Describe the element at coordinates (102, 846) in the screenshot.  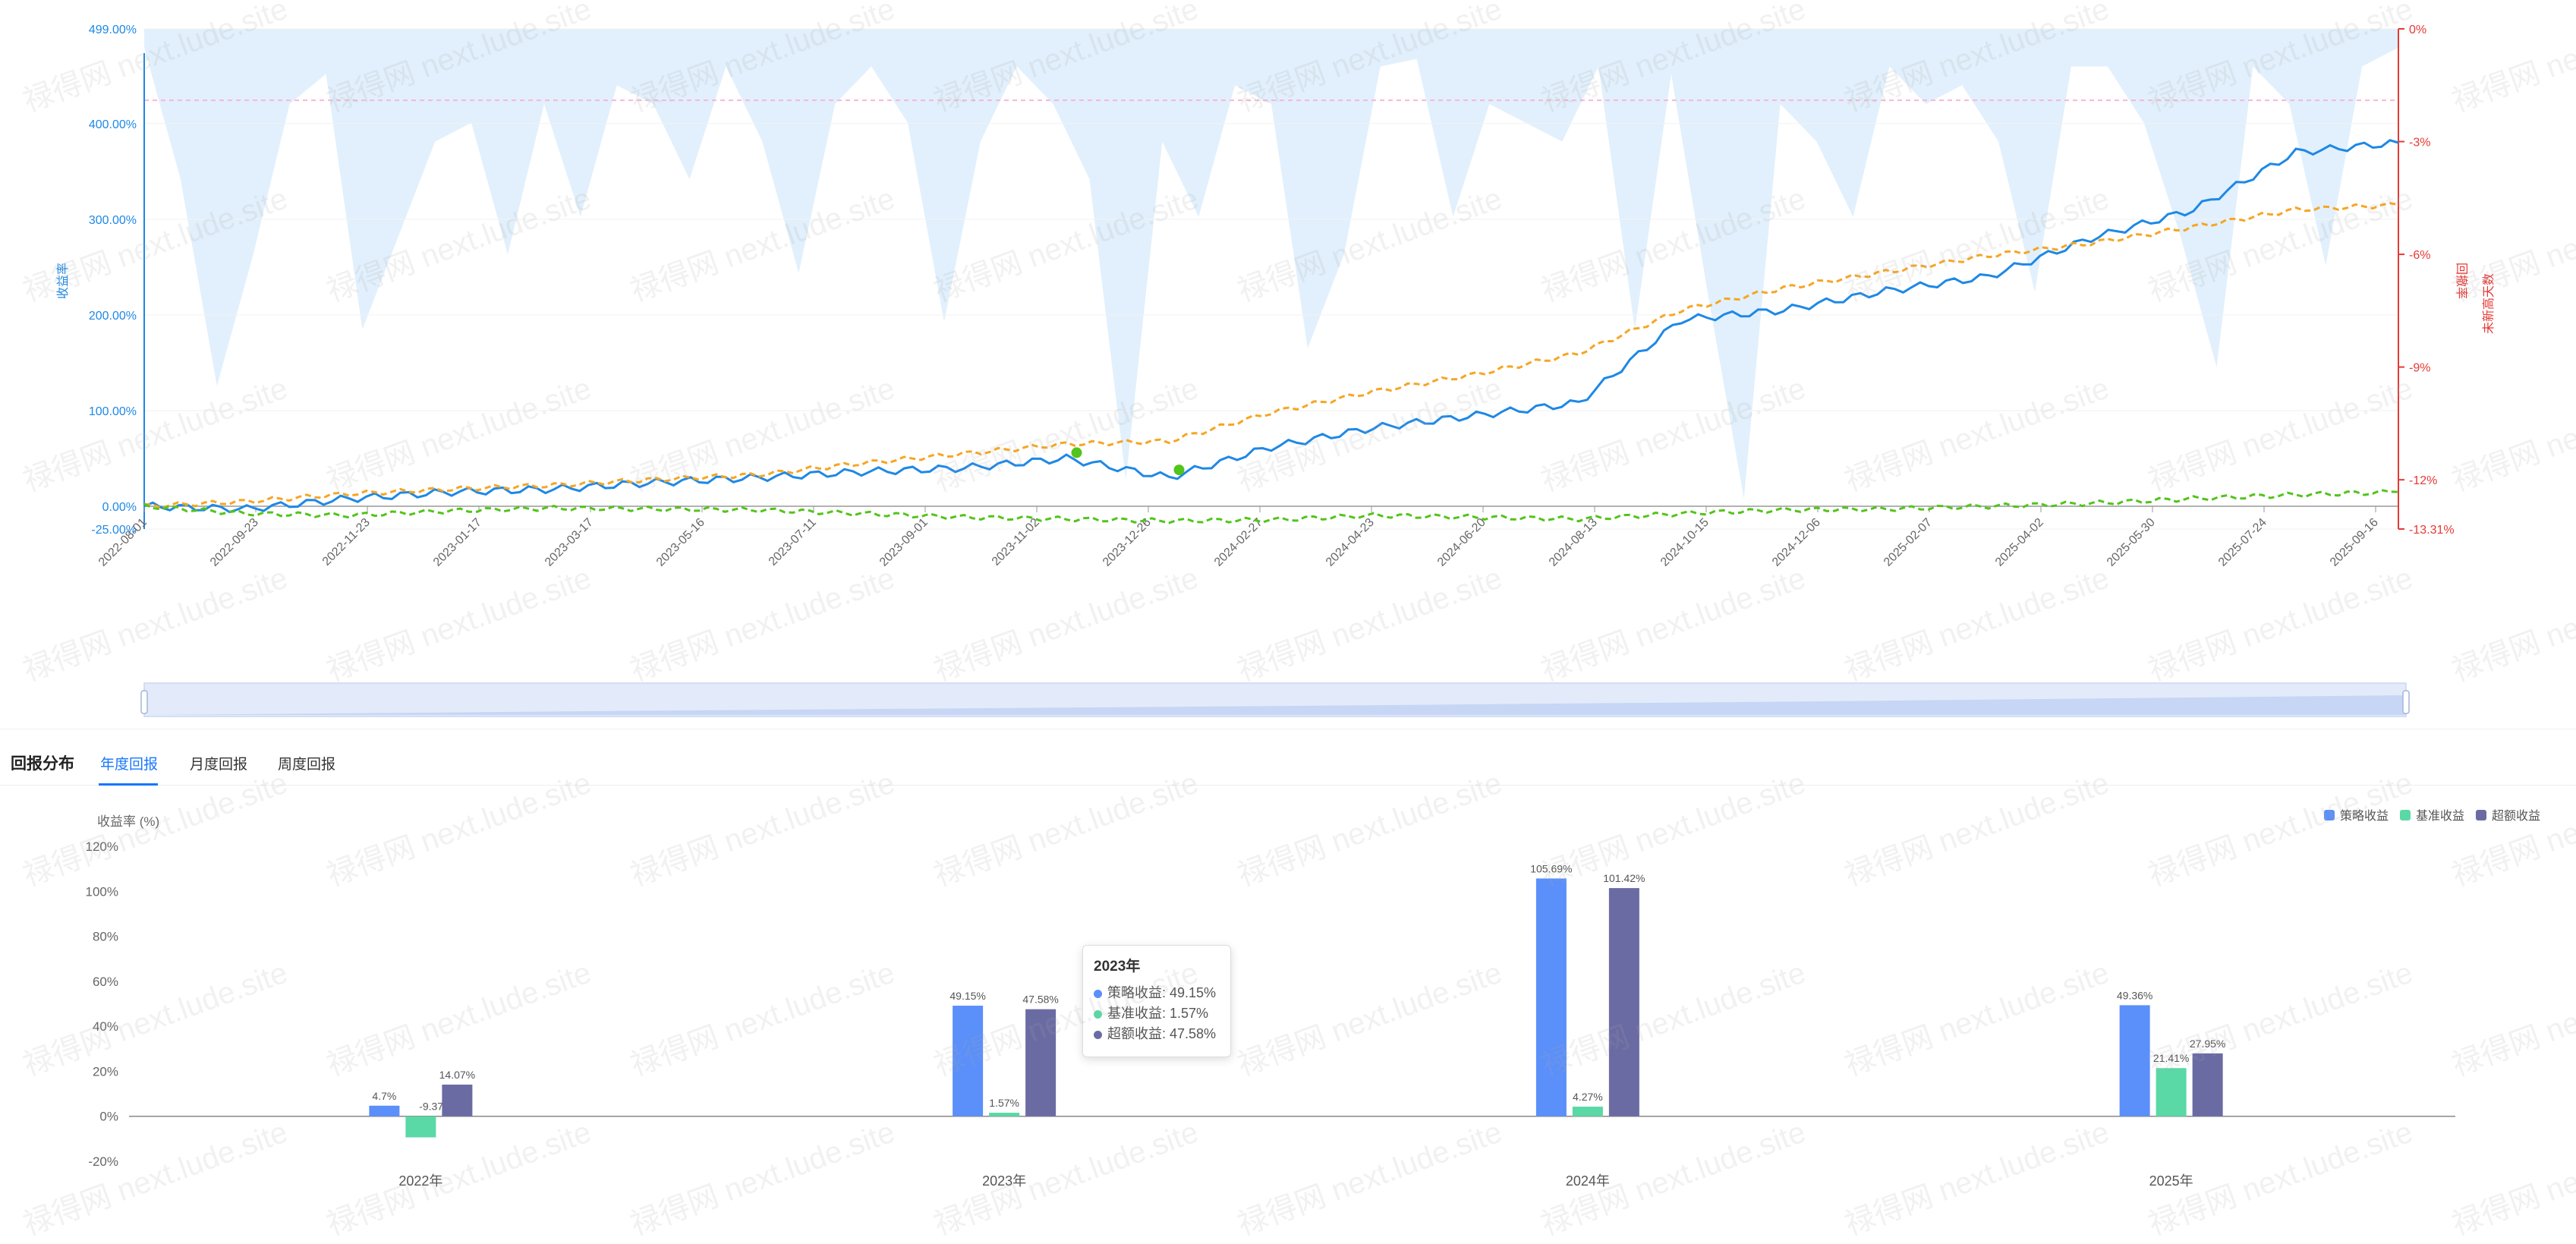
I see `bar-y-tick-label: 120%` at that location.